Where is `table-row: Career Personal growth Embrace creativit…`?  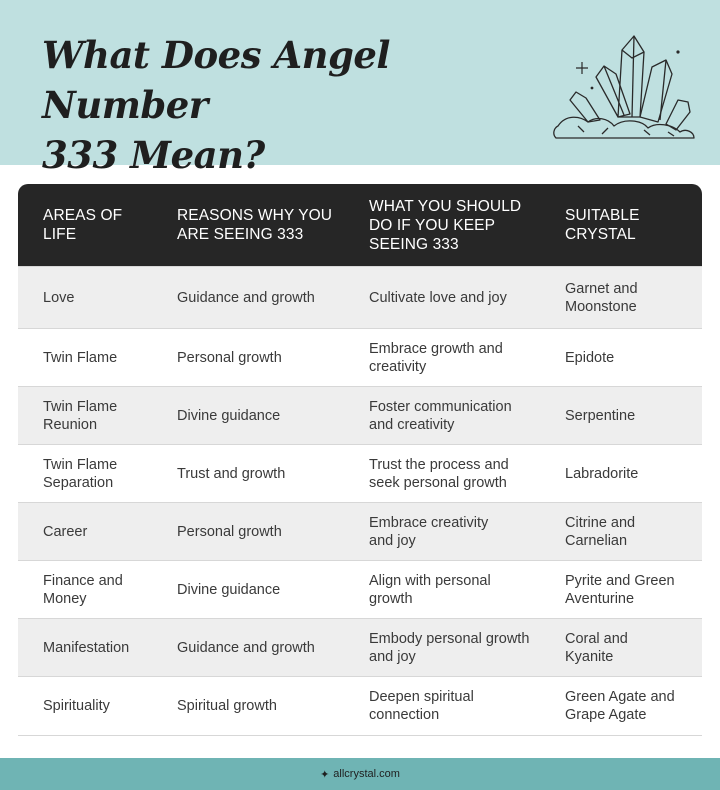
table-row: Career Personal growth Embrace creativit… is located at coordinates (360, 531).